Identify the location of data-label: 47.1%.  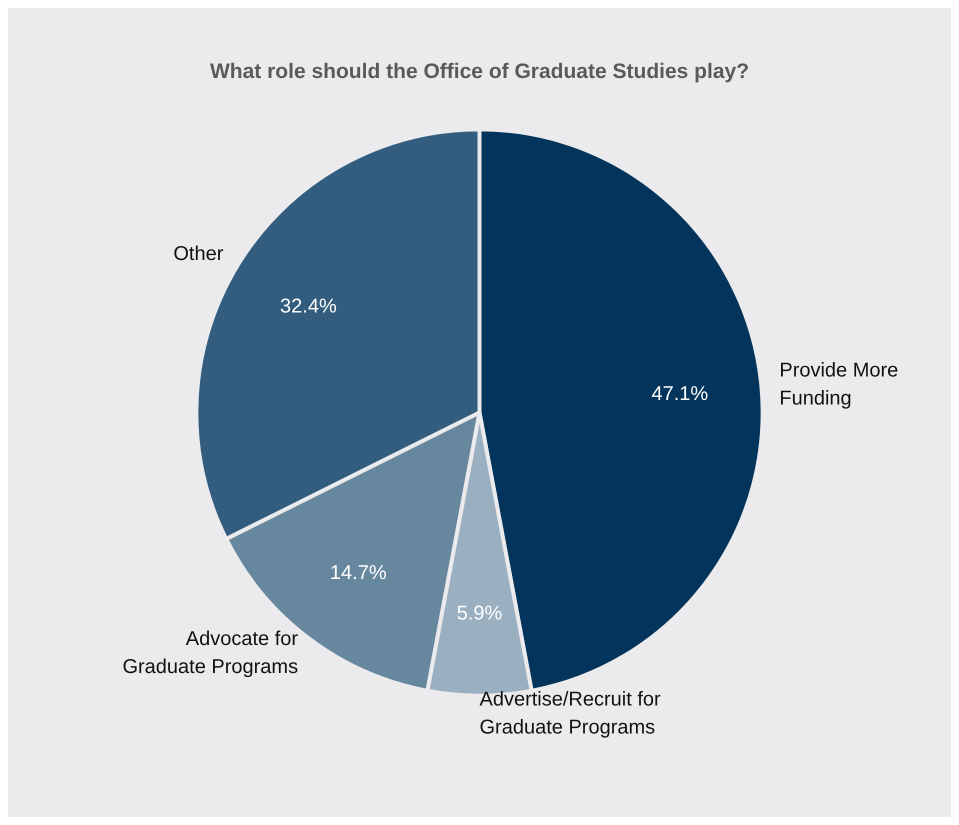
(679, 393).